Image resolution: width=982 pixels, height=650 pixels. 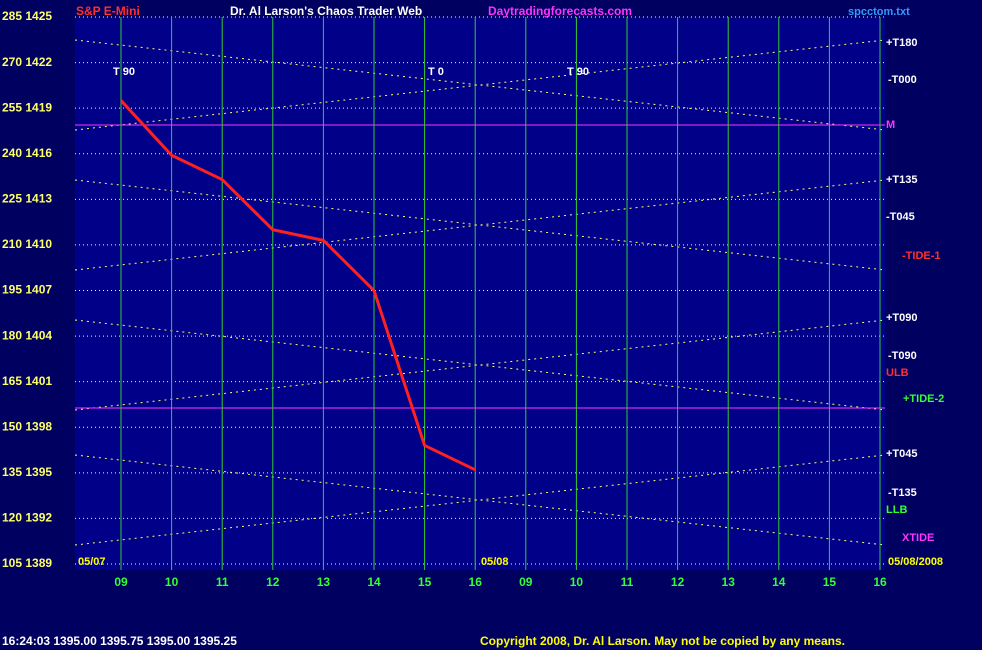 What do you see at coordinates (890, 125) in the screenshot?
I see `annotation: M` at bounding box center [890, 125].